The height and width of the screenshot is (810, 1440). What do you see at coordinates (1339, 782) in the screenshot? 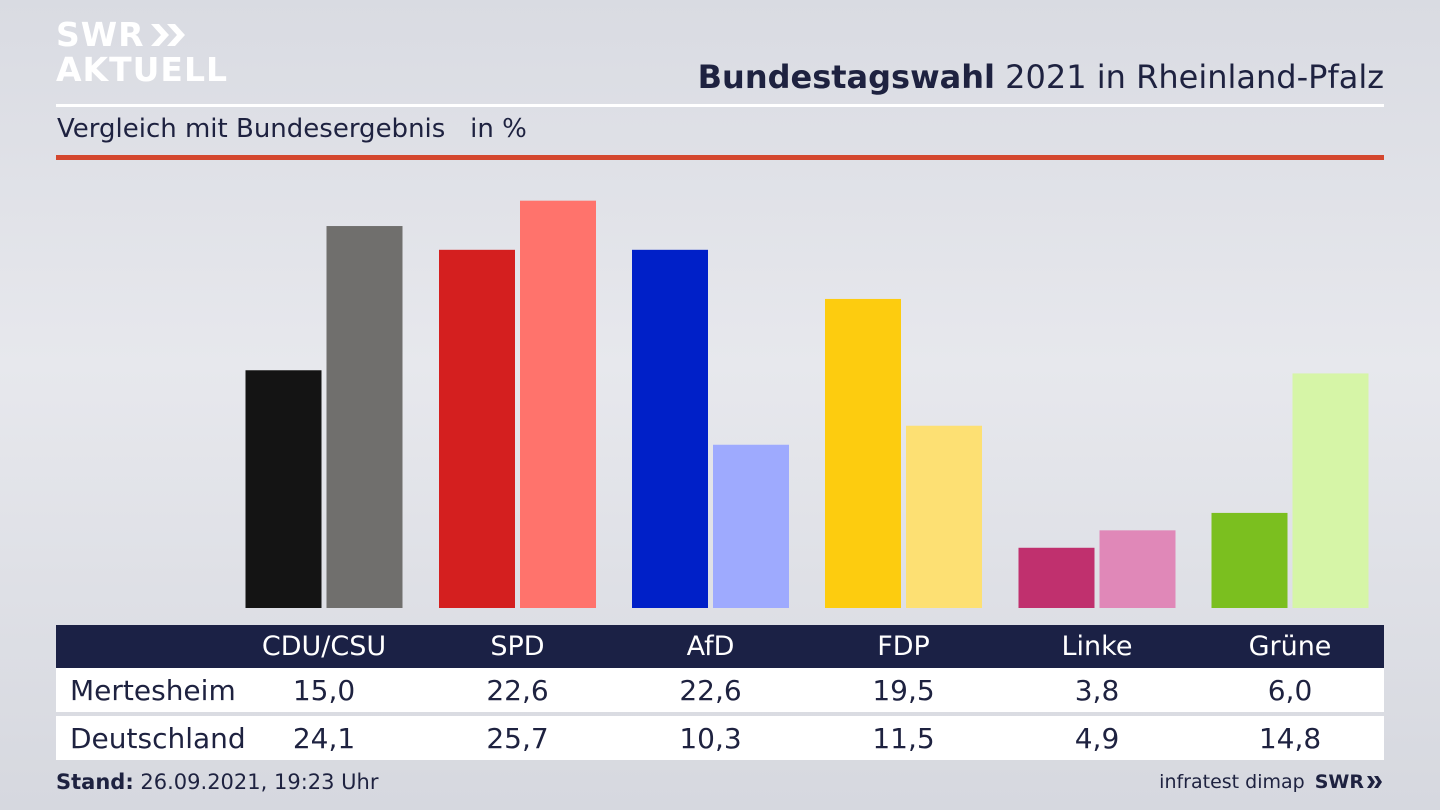
I see `footer-swr-text: SWR` at bounding box center [1339, 782].